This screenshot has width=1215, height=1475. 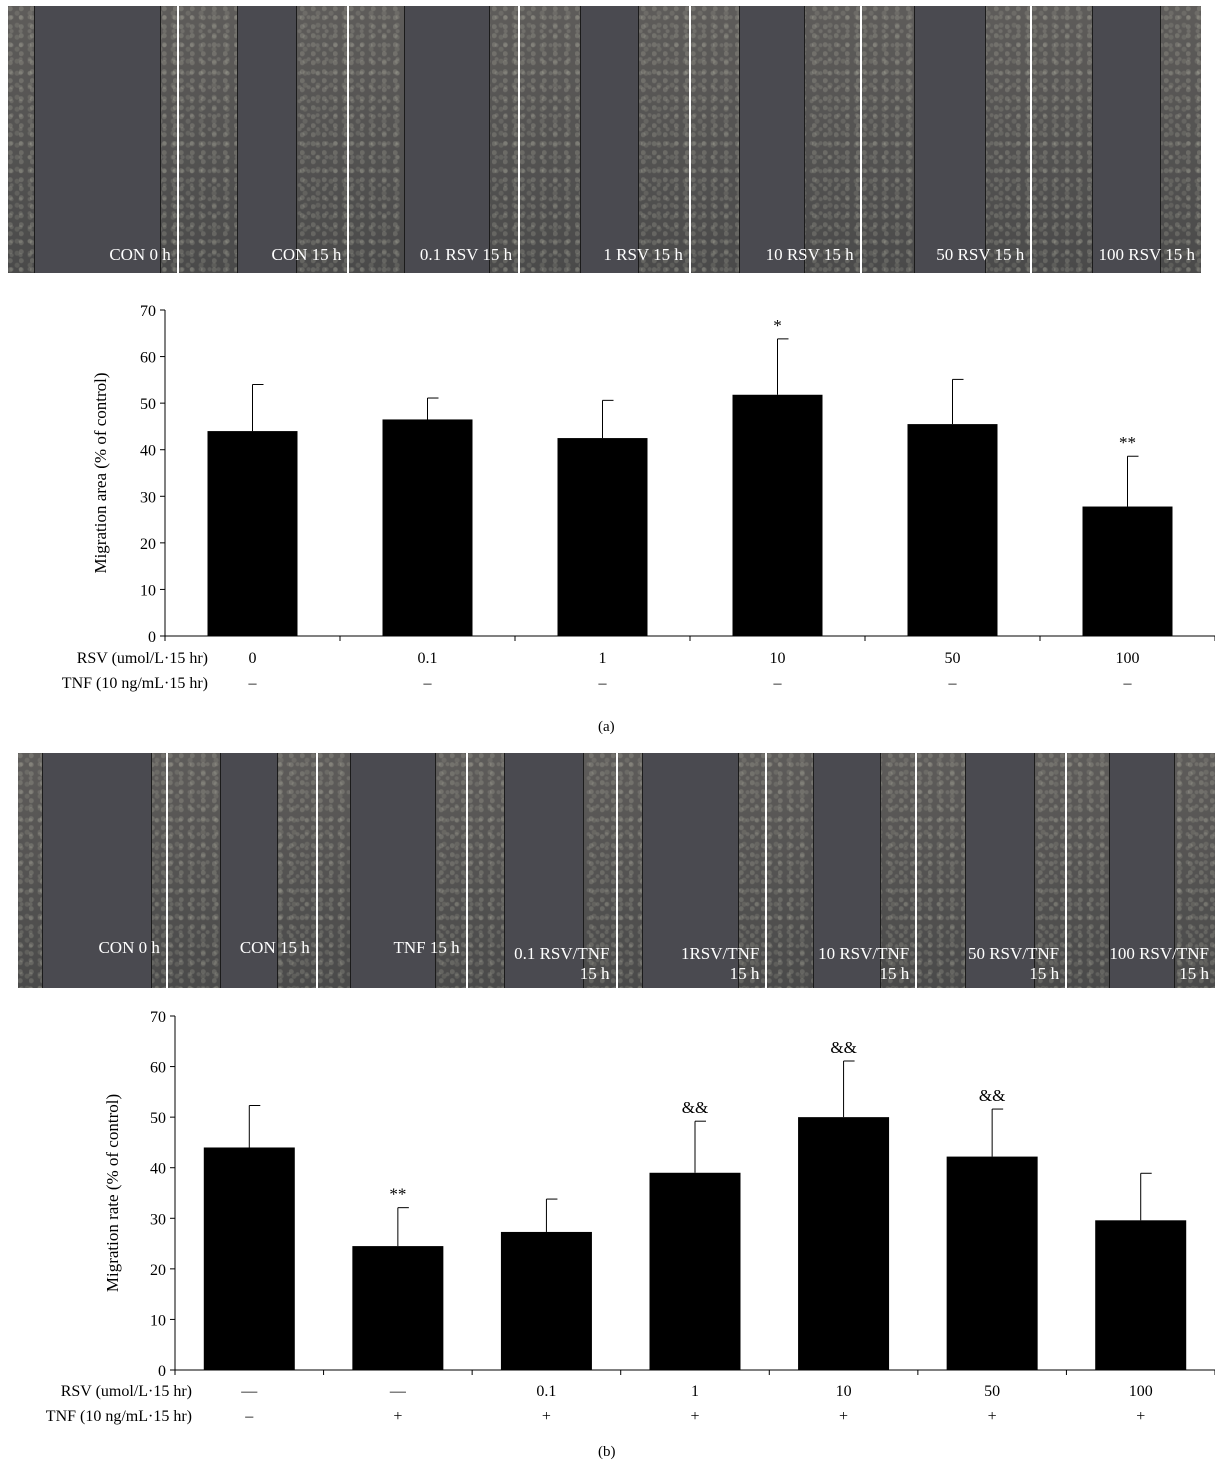 I want to click on image-label: 0.1 RSV 15 h, so click(x=466, y=254).